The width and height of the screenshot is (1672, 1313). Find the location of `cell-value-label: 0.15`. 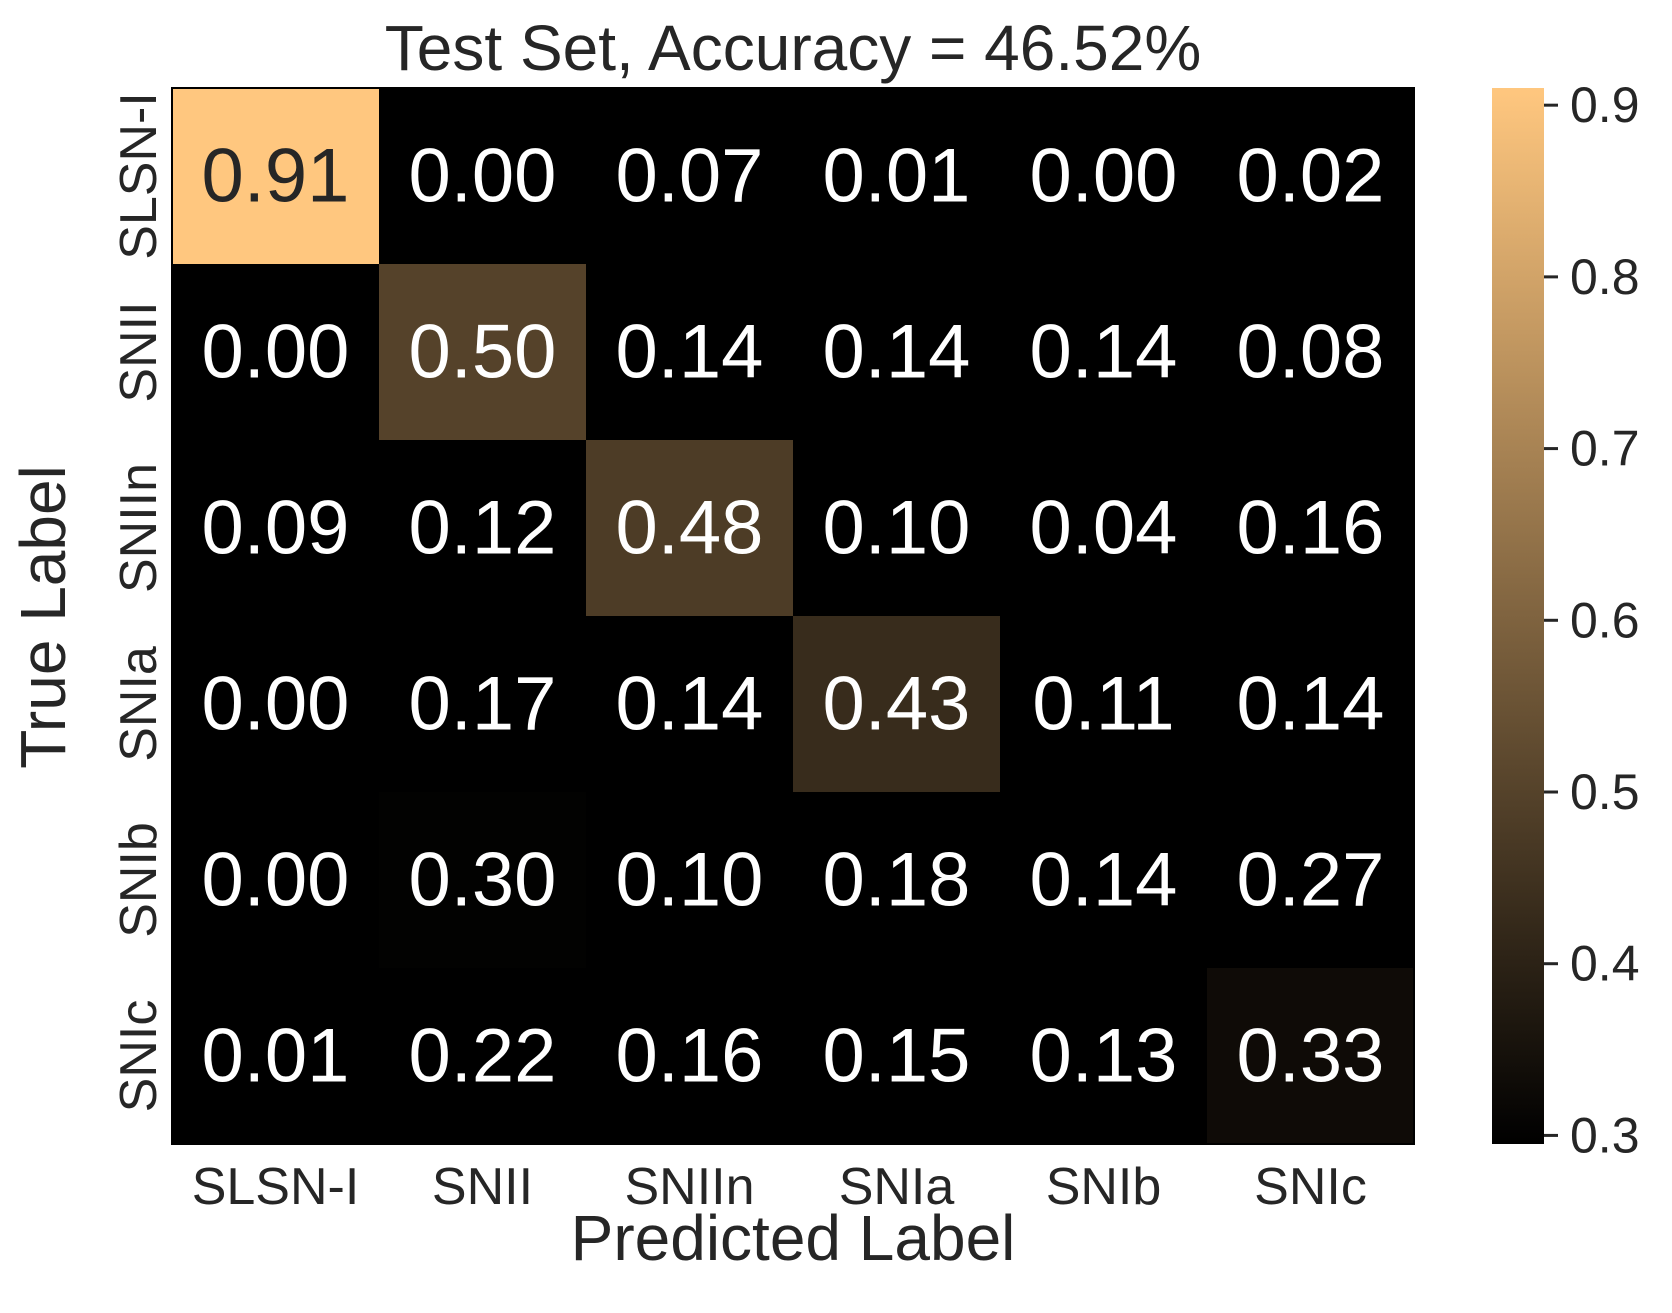

cell-value-label: 0.15 is located at coordinates (897, 1056).